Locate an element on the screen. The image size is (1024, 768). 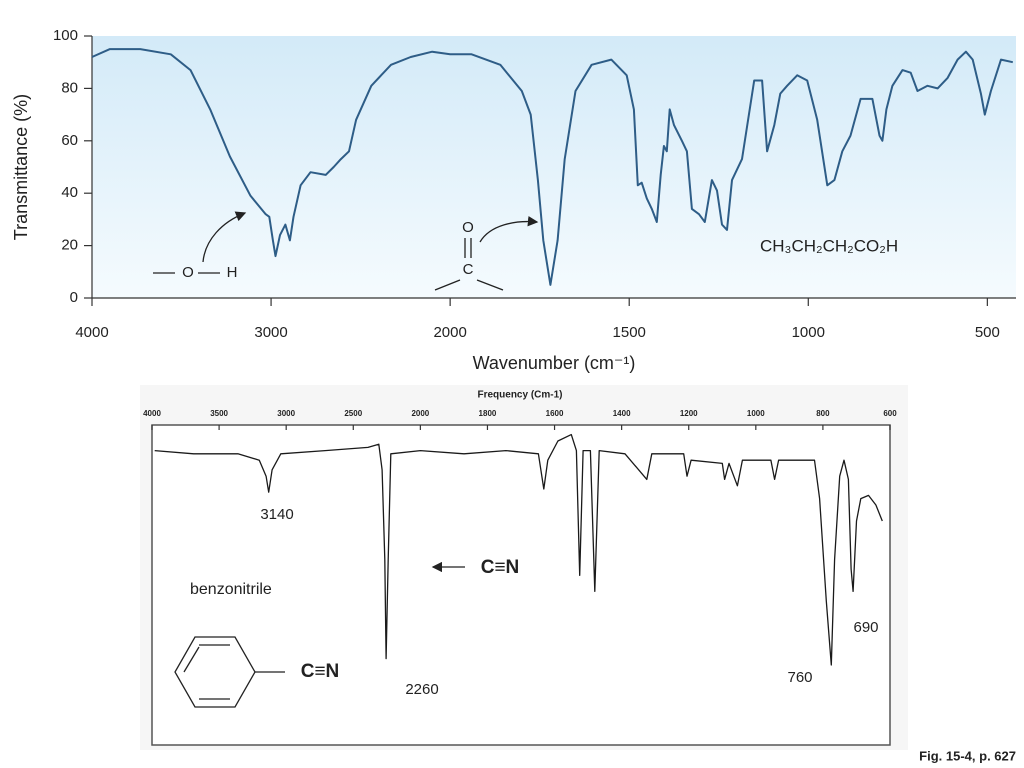
x-tick-label: 800 is located at coordinates (823, 413).